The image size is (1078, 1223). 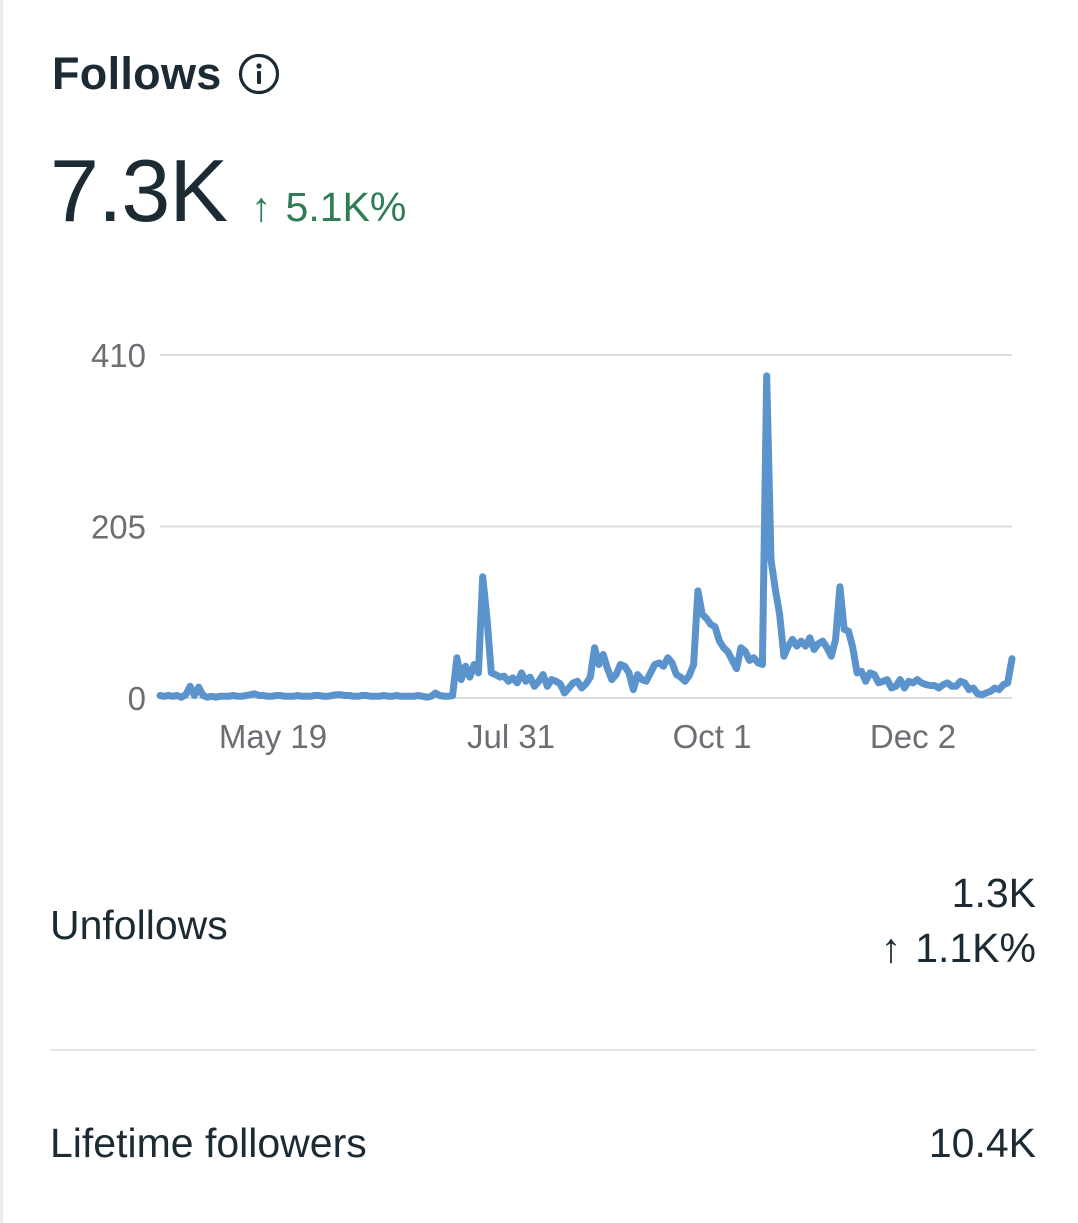 What do you see at coordinates (543, 1150) in the screenshot?
I see `lifetime-followers-row: Lifetime followers 10.4K` at bounding box center [543, 1150].